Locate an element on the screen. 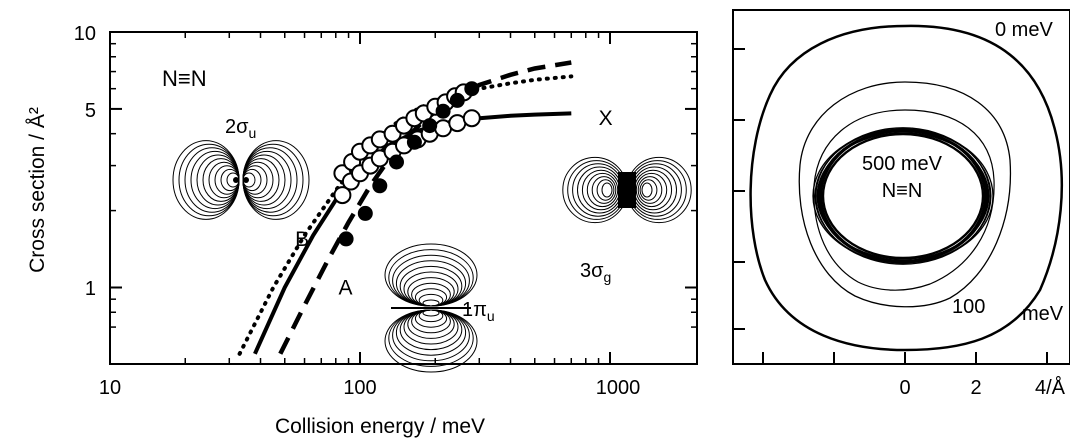  x-tick-label-10: 10 is located at coordinates (110, 388).